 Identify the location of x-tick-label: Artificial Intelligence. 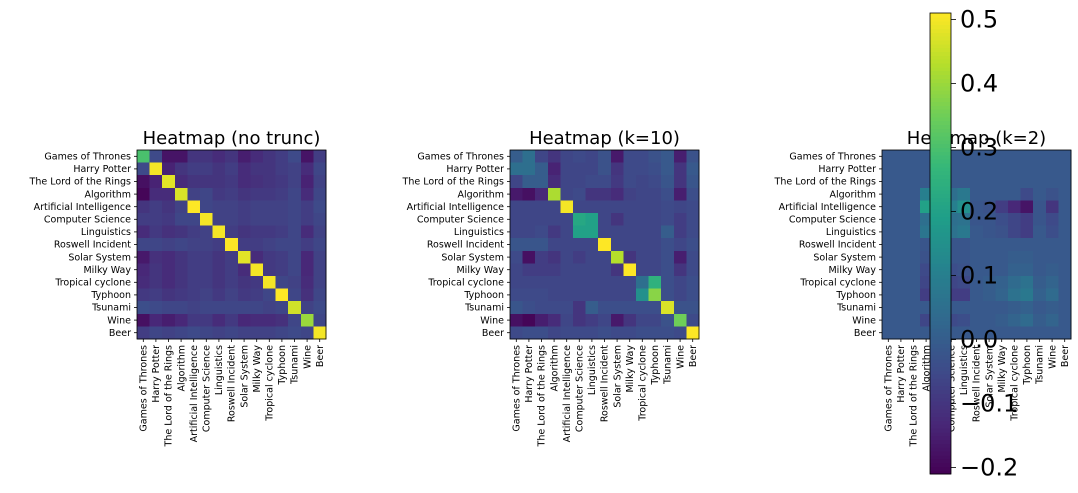
(194, 394).